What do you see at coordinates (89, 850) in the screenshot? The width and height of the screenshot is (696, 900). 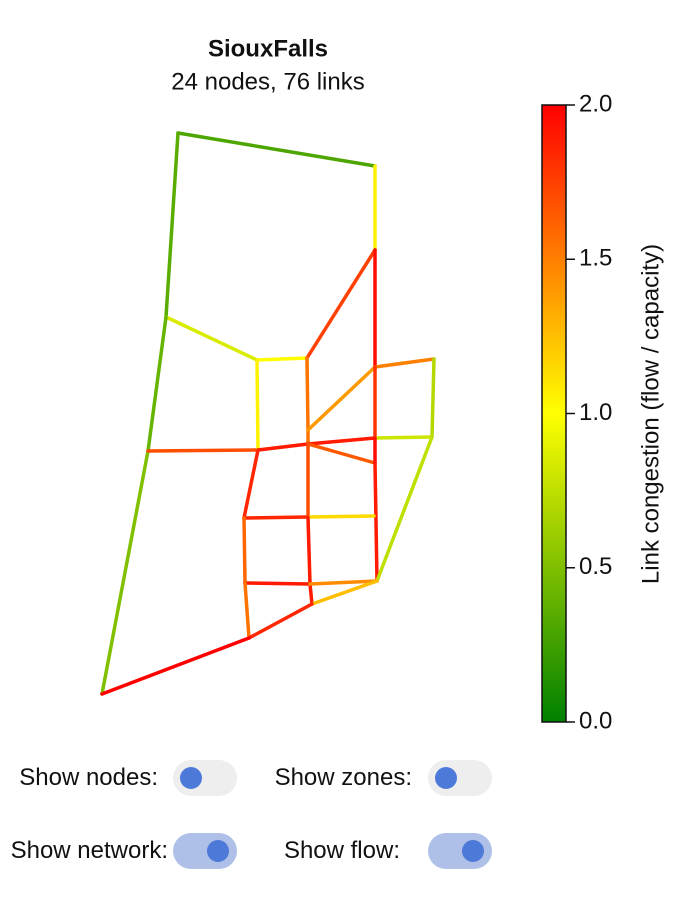 I see `toggle-label: Show network:` at bounding box center [89, 850].